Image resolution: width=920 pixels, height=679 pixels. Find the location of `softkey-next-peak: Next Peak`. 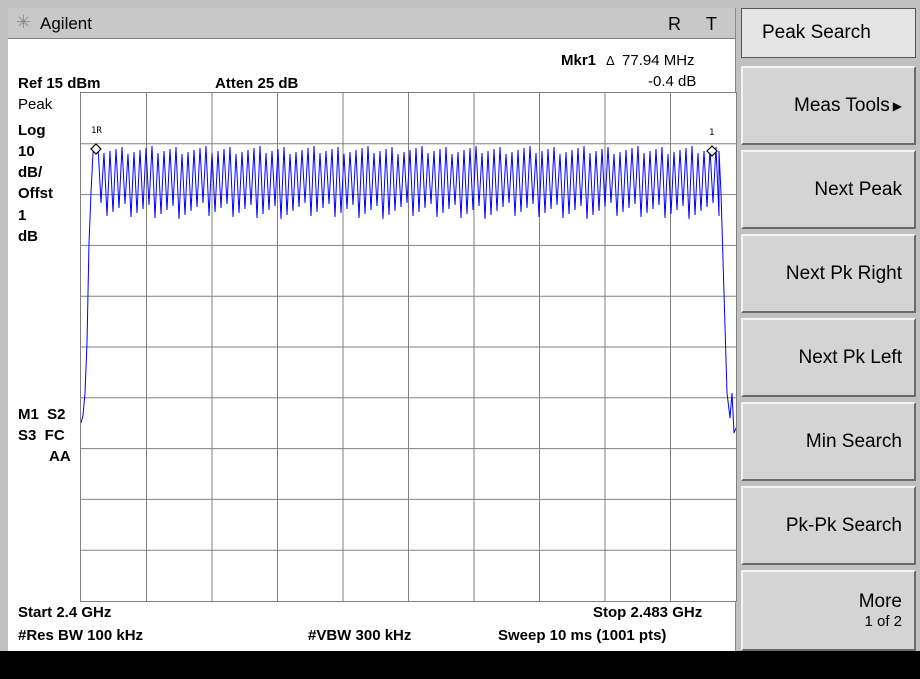

softkey-next-peak: Next Peak is located at coordinates (828, 189).